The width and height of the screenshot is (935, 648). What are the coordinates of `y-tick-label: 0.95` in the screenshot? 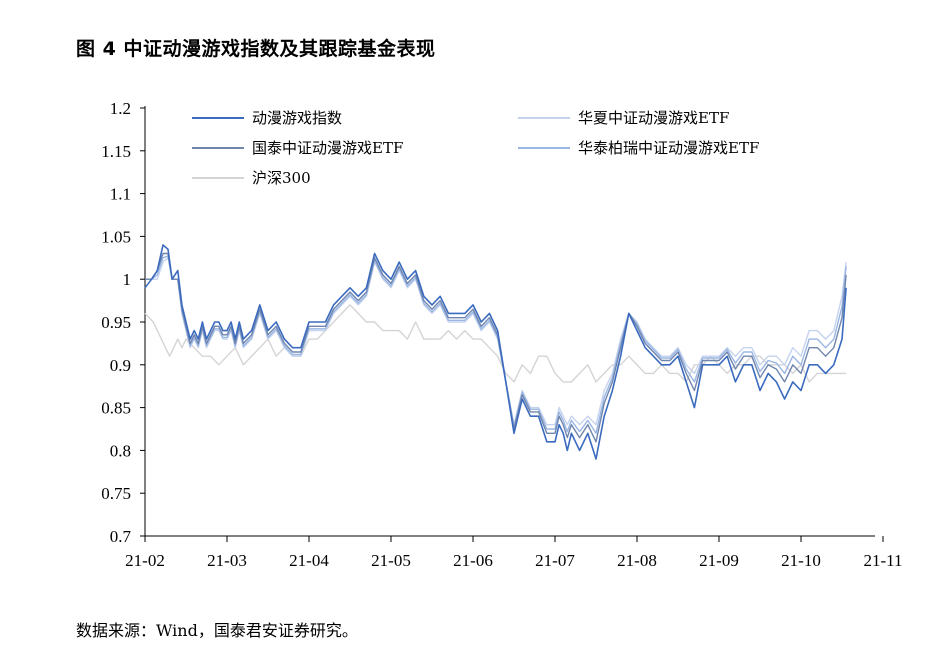 It's located at (116, 322).